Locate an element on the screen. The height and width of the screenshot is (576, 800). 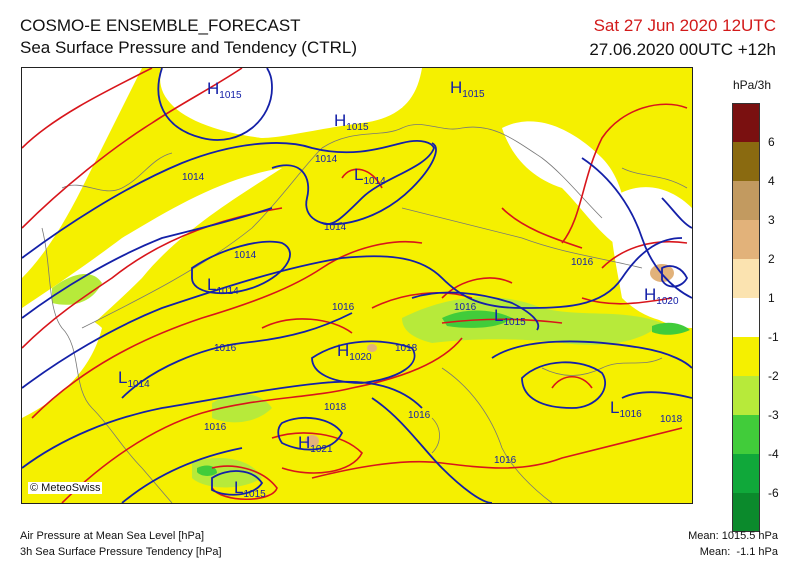
tendency-area-minus4-b is located at coordinates (671, 328).